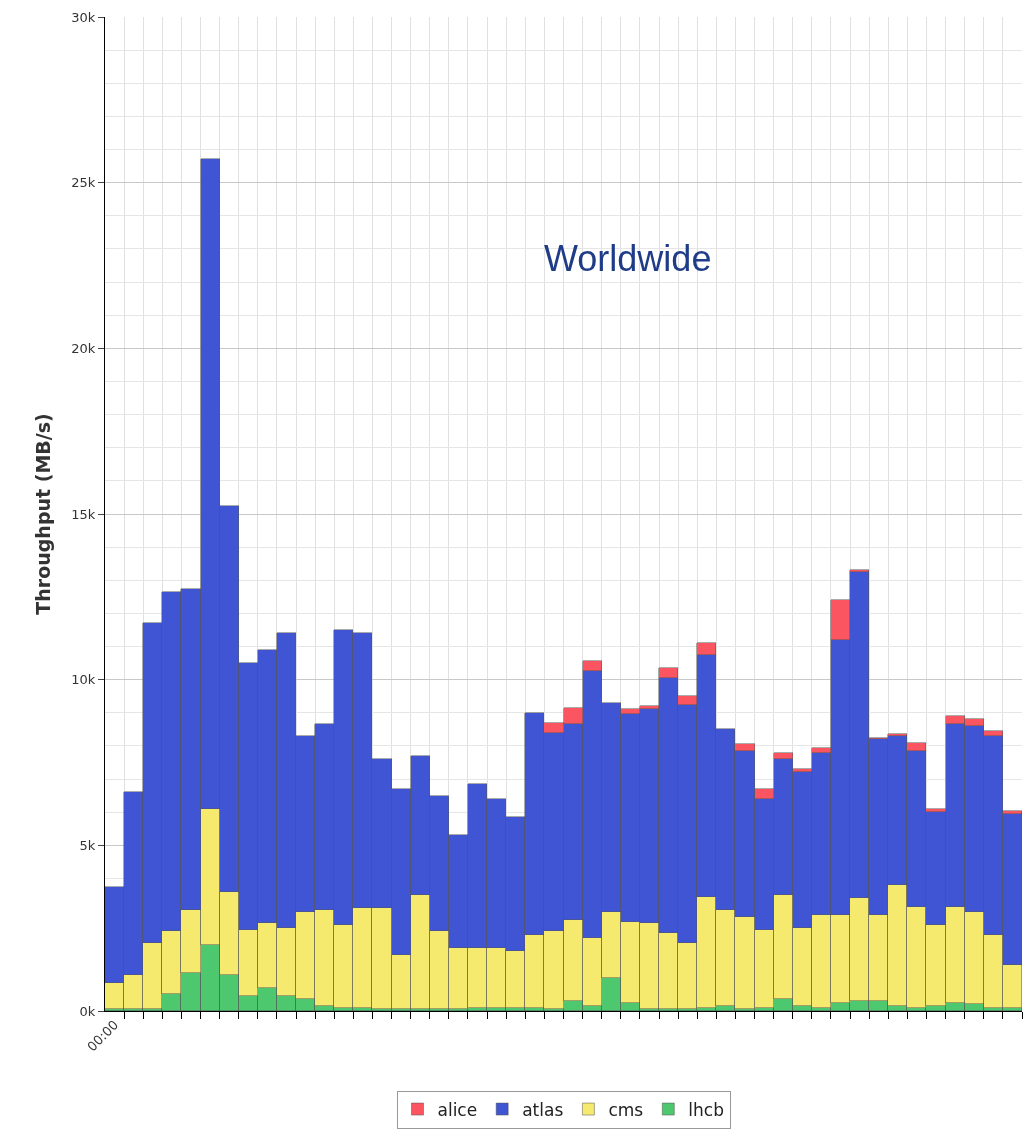  Describe the element at coordinates (626, 1109) in the screenshot. I see `legend-label: cms` at that location.